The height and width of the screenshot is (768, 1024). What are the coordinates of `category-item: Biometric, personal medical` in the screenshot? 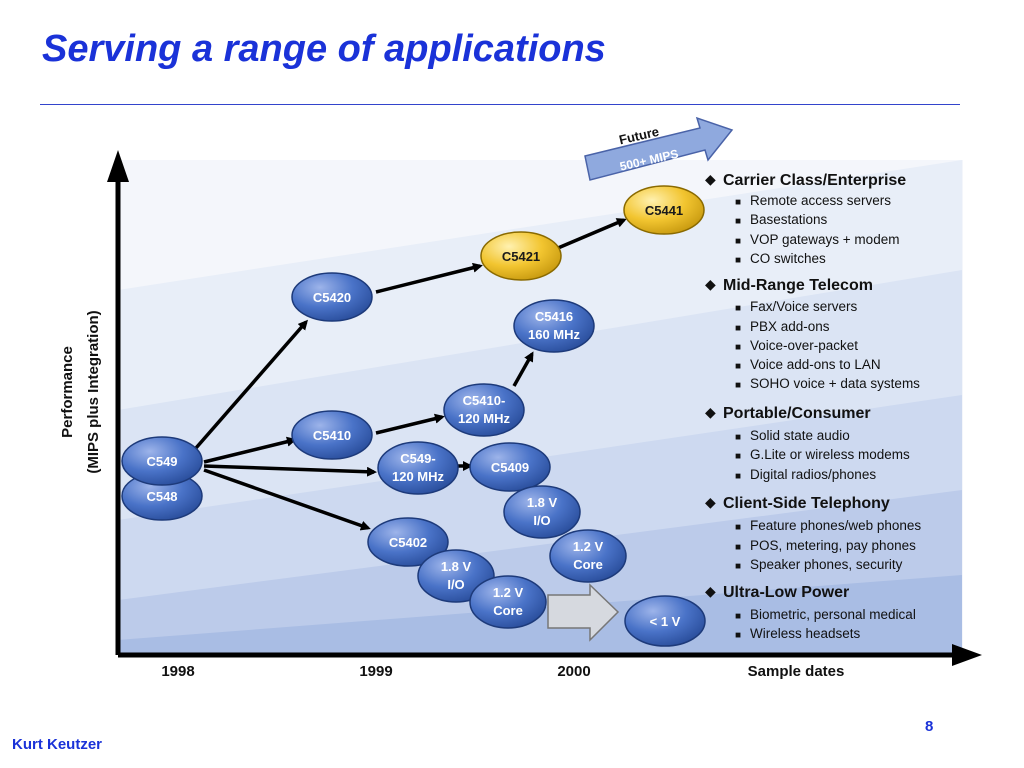 It's located at (833, 614).